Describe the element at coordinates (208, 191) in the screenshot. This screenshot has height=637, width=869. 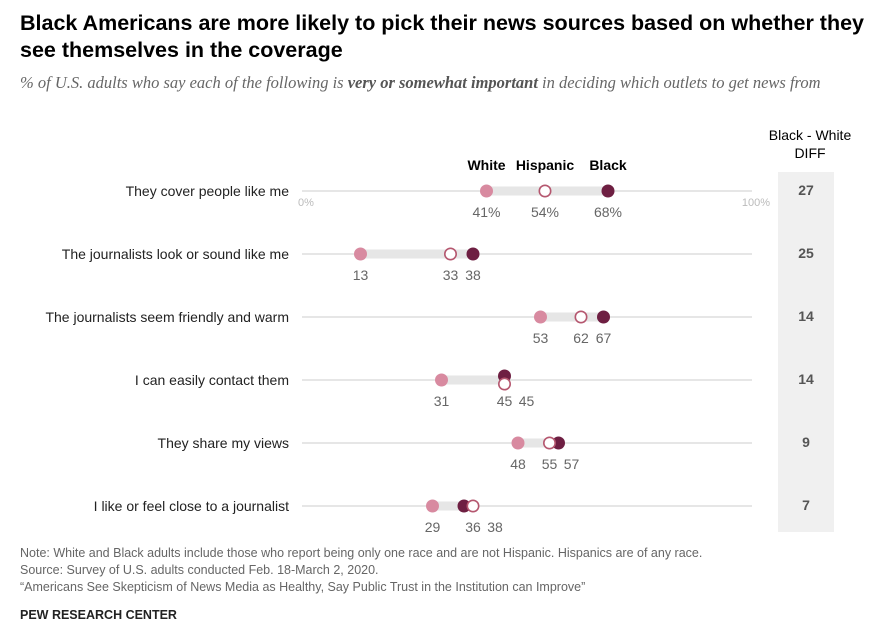
I see `category-label: They cover people like me` at that location.